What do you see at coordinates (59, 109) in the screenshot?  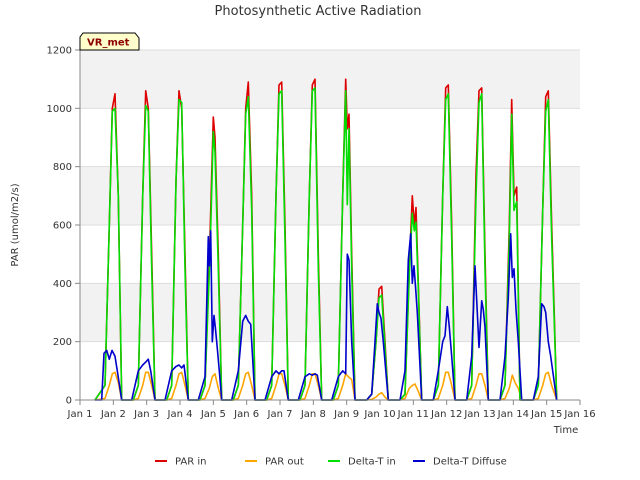 I see `y-tick-label: 1000` at bounding box center [59, 109].